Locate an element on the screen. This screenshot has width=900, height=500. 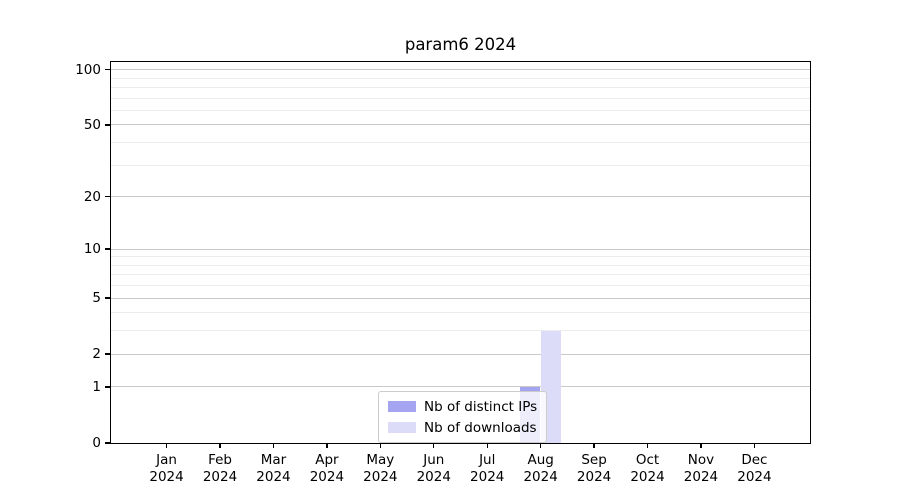
y-tick-label: 50 is located at coordinates (92, 124).